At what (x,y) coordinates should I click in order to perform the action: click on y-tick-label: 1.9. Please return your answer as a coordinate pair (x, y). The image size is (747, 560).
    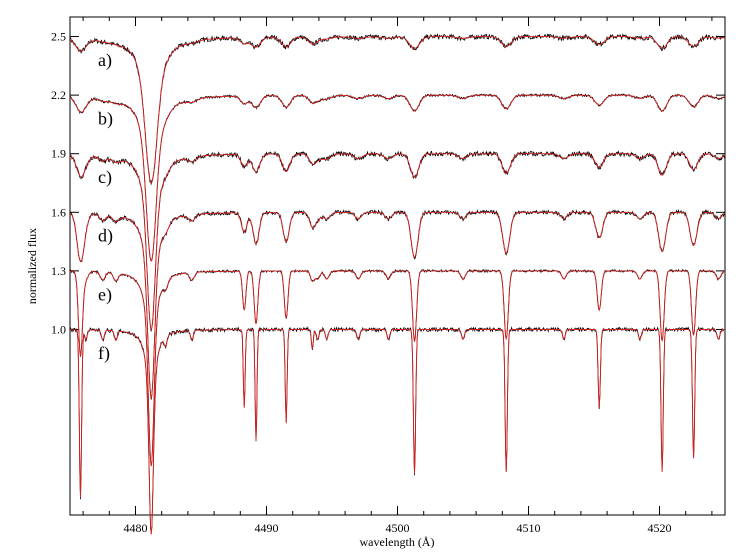
    Looking at the image, I should click on (58, 154).